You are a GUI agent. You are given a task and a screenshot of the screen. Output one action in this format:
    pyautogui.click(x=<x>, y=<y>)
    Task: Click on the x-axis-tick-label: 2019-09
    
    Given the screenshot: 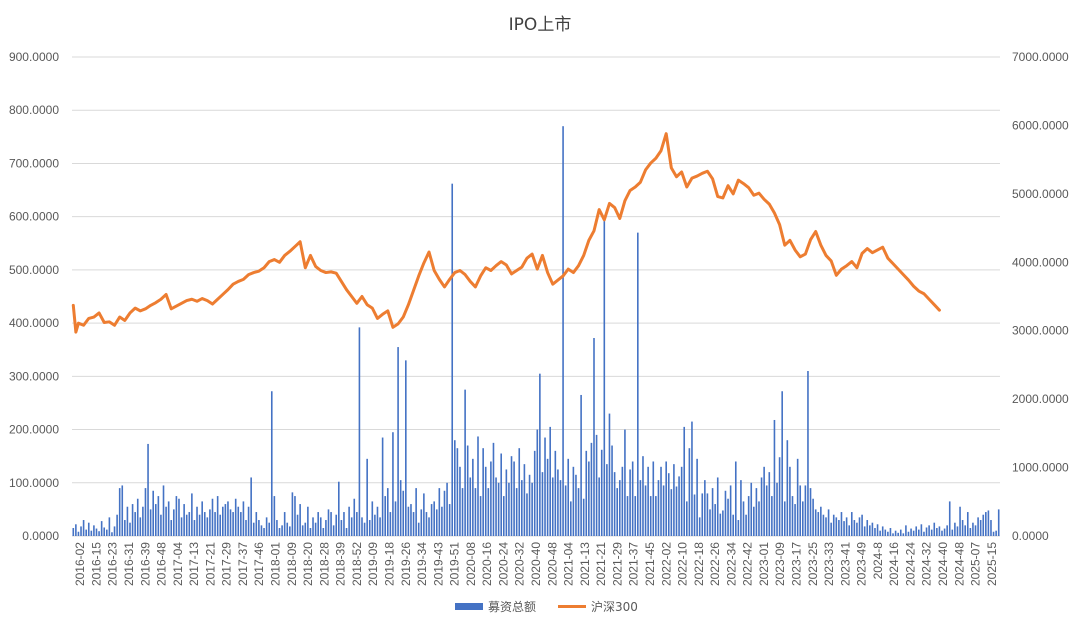 What is the action you would take?
    pyautogui.click(x=373, y=564)
    